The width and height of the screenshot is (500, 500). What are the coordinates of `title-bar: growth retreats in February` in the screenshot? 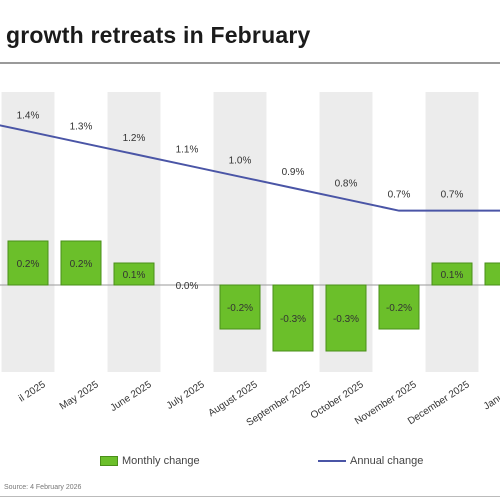 It's located at (250, 32).